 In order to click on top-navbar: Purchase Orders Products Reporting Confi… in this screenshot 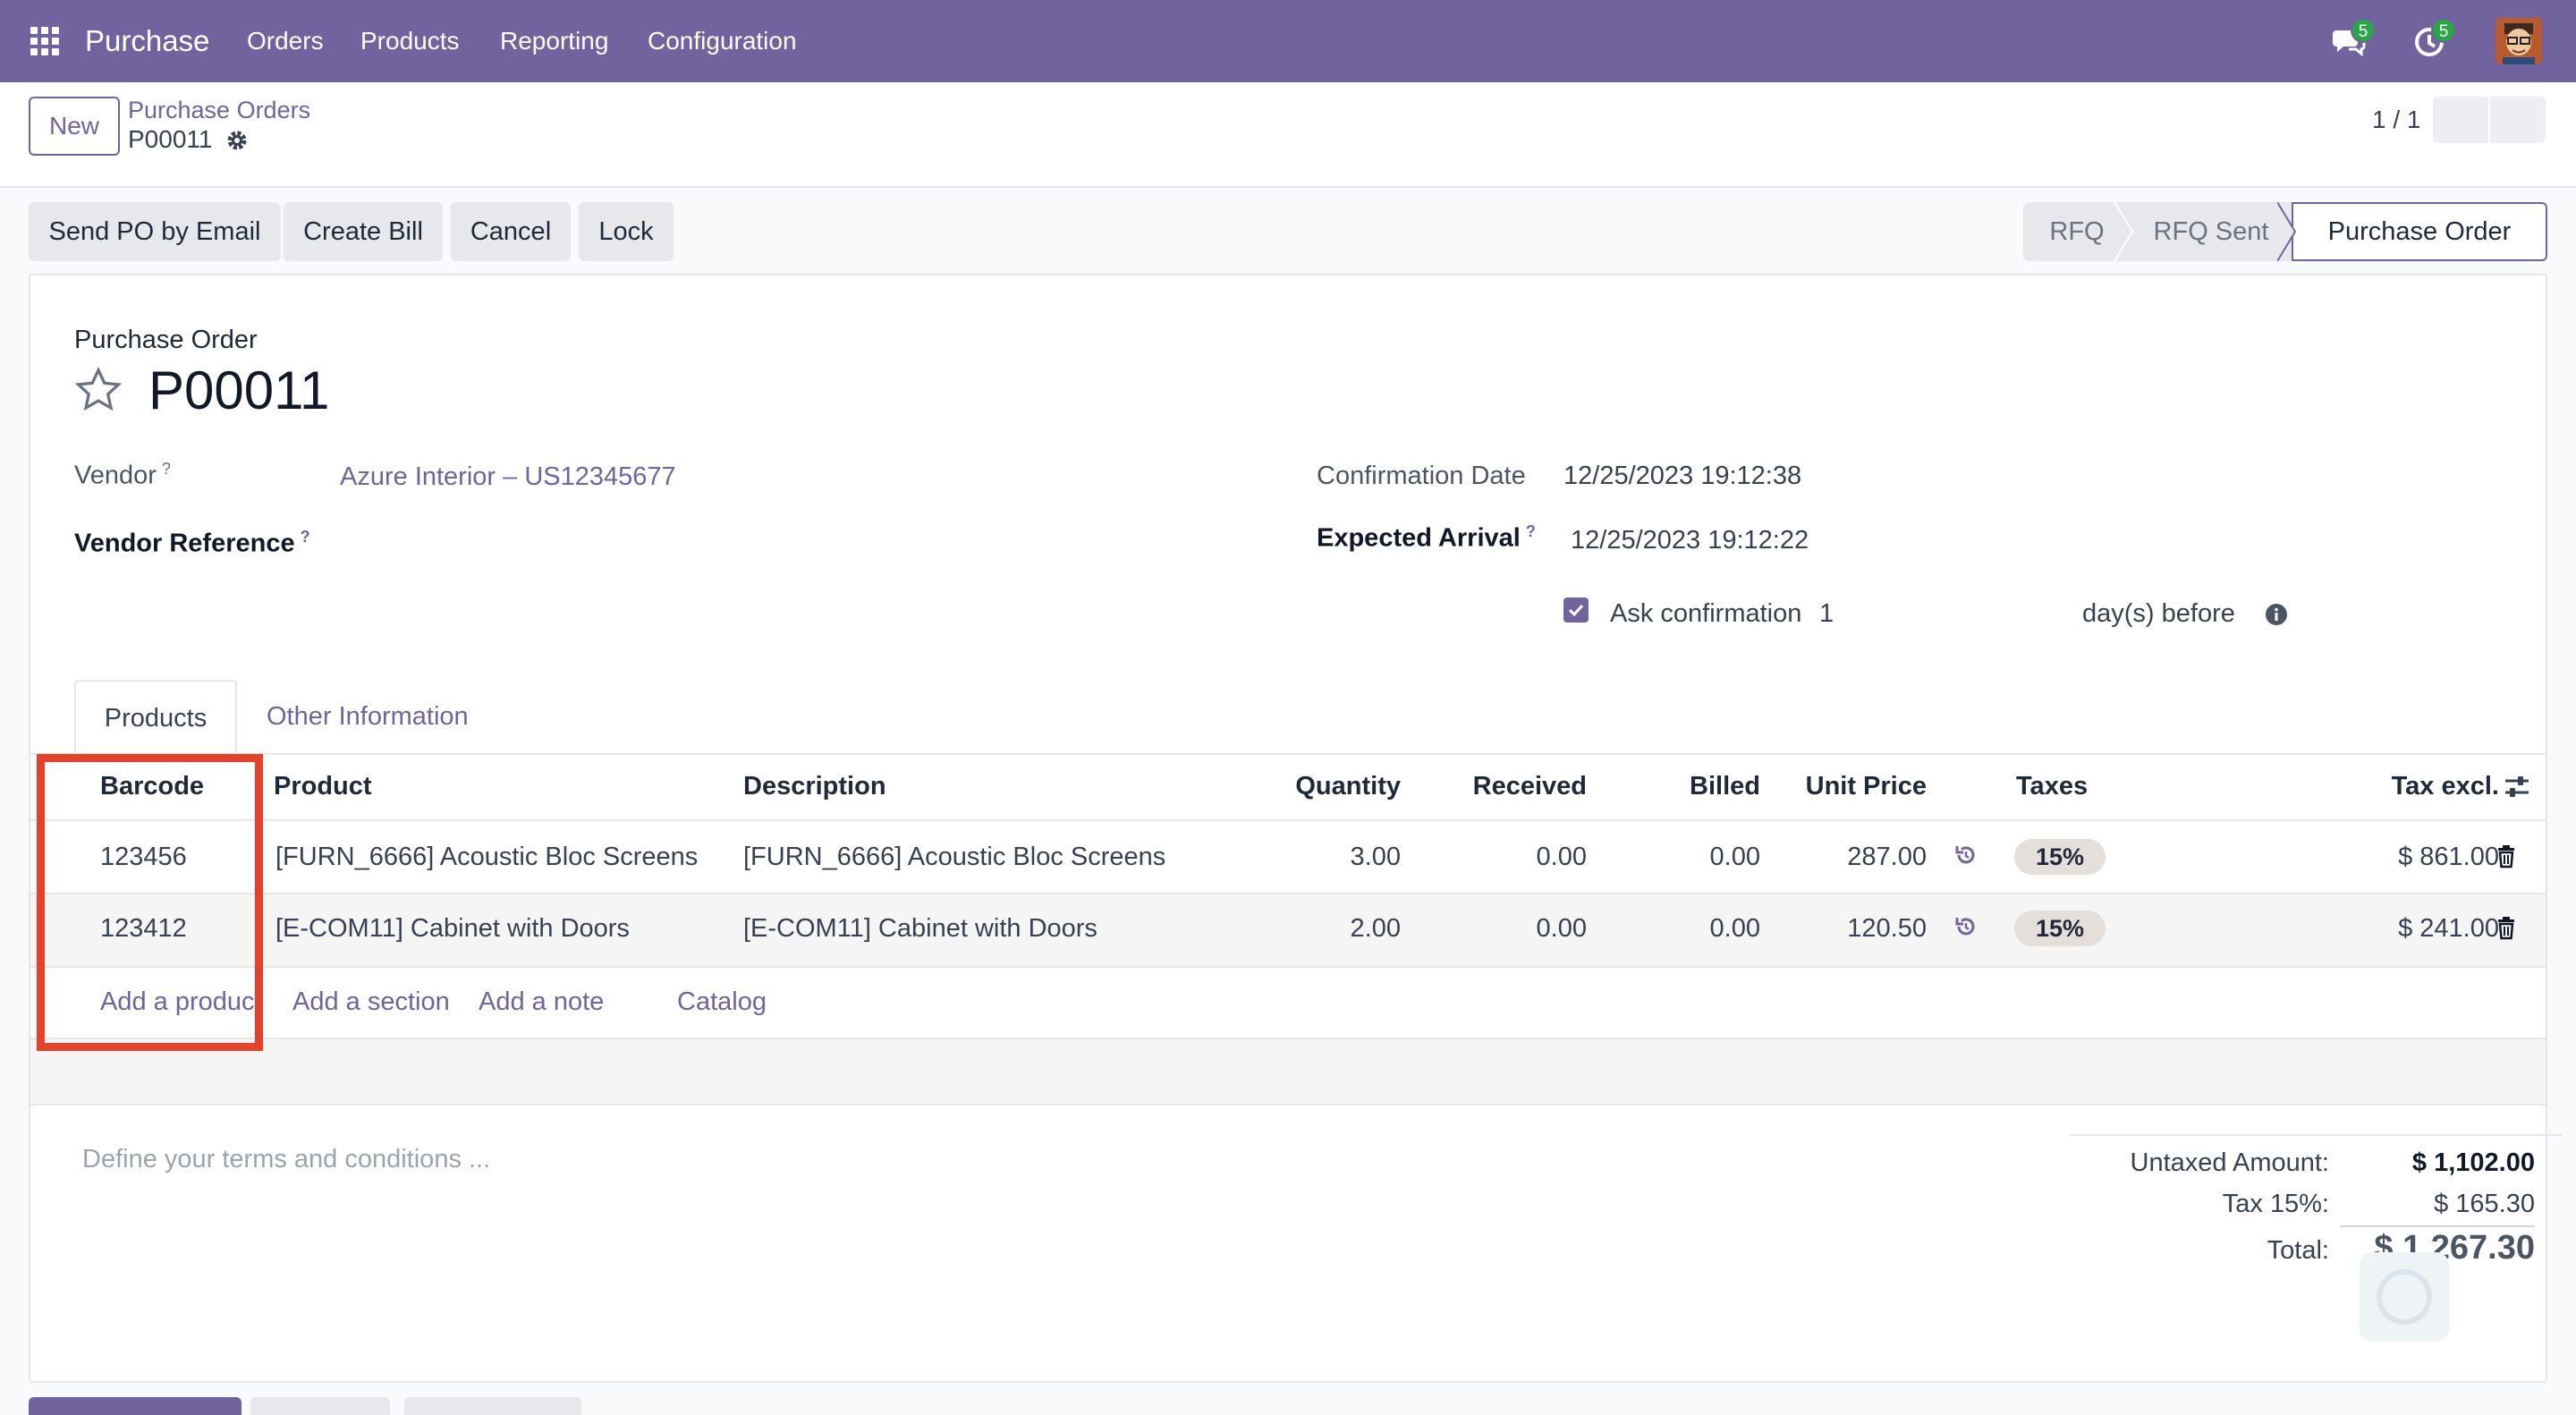, I will do `click(1288, 41)`.